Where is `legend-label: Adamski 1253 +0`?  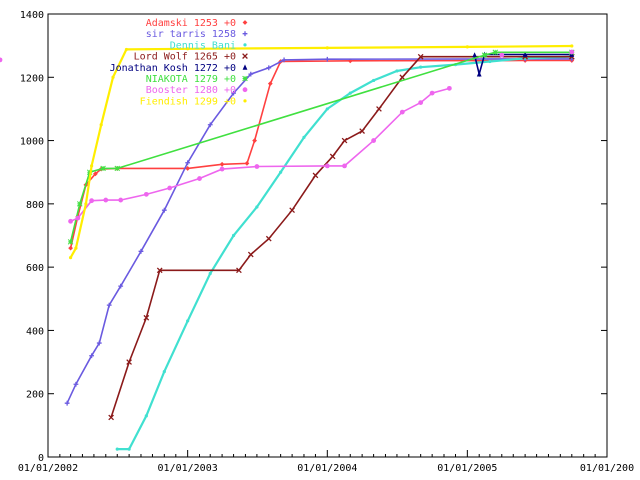 legend-label: Adamski 1253 +0 is located at coordinates (191, 23).